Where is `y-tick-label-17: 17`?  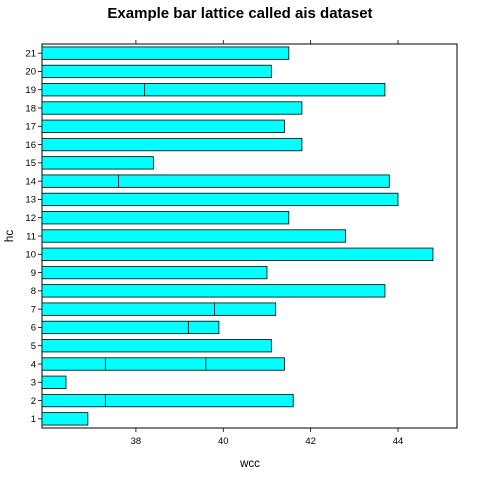
y-tick-label-17: 17 is located at coordinates (30, 127).